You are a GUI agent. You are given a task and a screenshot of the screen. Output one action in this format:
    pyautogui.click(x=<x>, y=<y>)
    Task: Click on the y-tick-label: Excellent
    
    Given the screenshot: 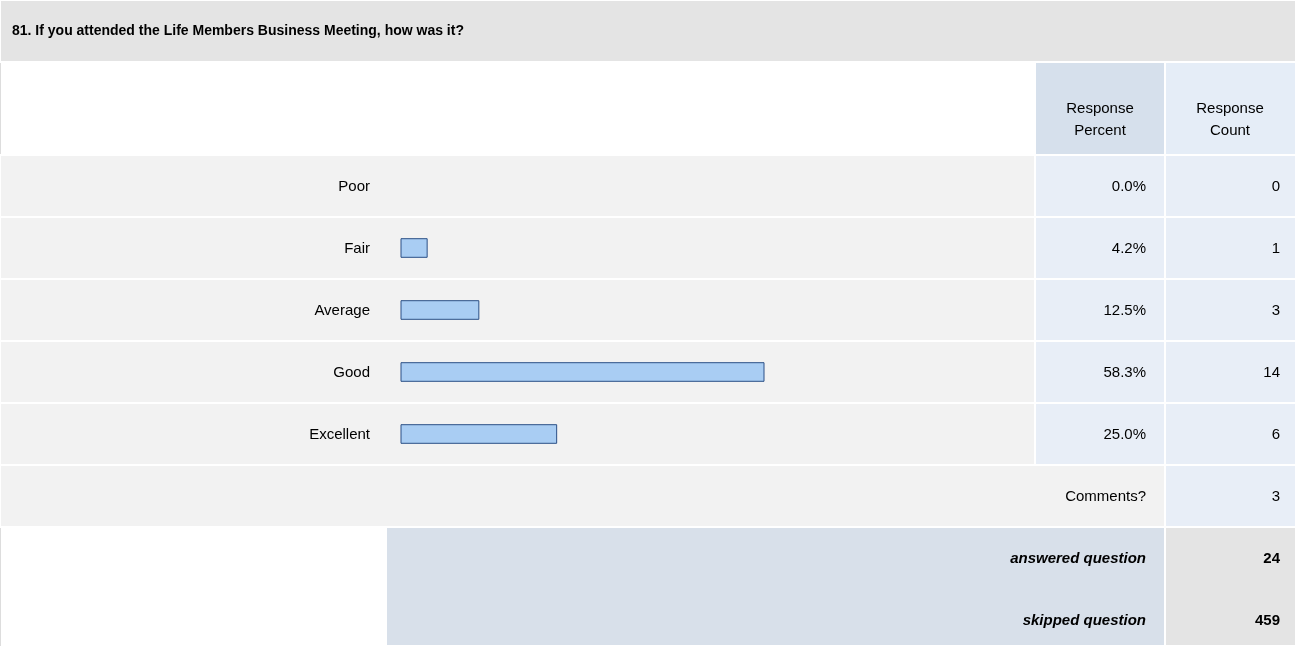 What is the action you would take?
    pyautogui.click(x=340, y=433)
    